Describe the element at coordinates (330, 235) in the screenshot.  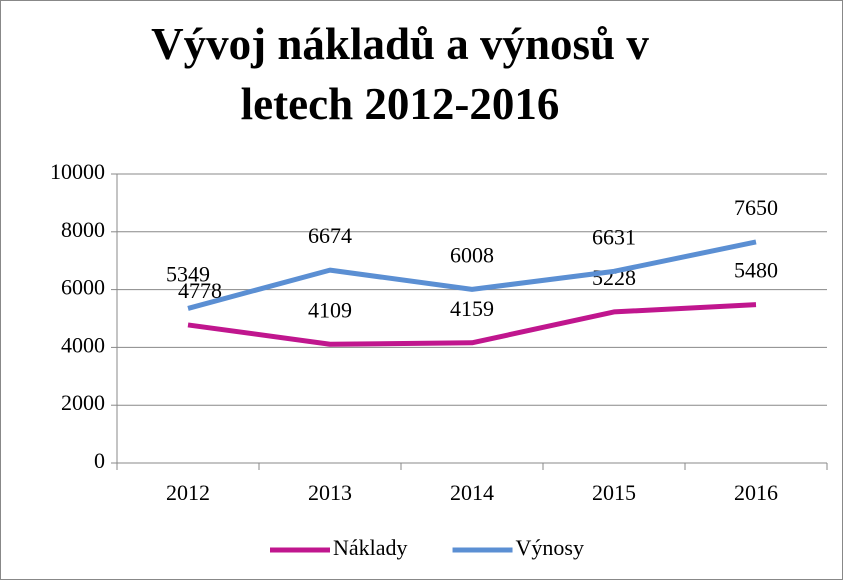
I see `data-label: 6674` at that location.